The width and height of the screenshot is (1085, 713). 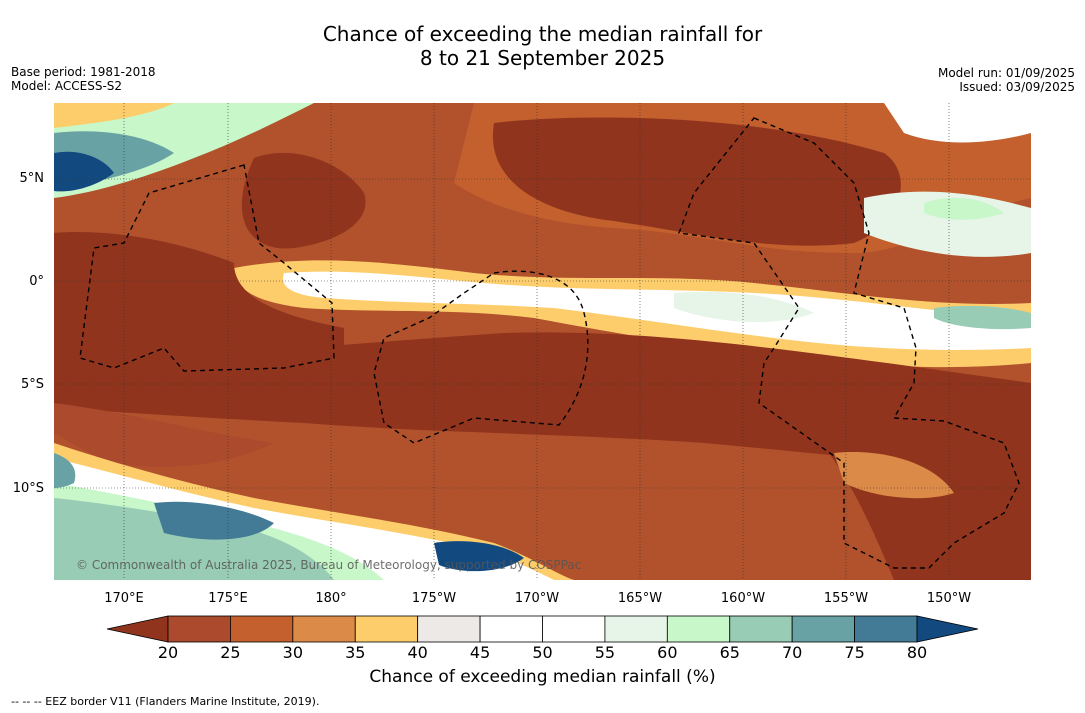 What do you see at coordinates (230, 652) in the screenshot?
I see `colorbar-tick-label: 25` at bounding box center [230, 652].